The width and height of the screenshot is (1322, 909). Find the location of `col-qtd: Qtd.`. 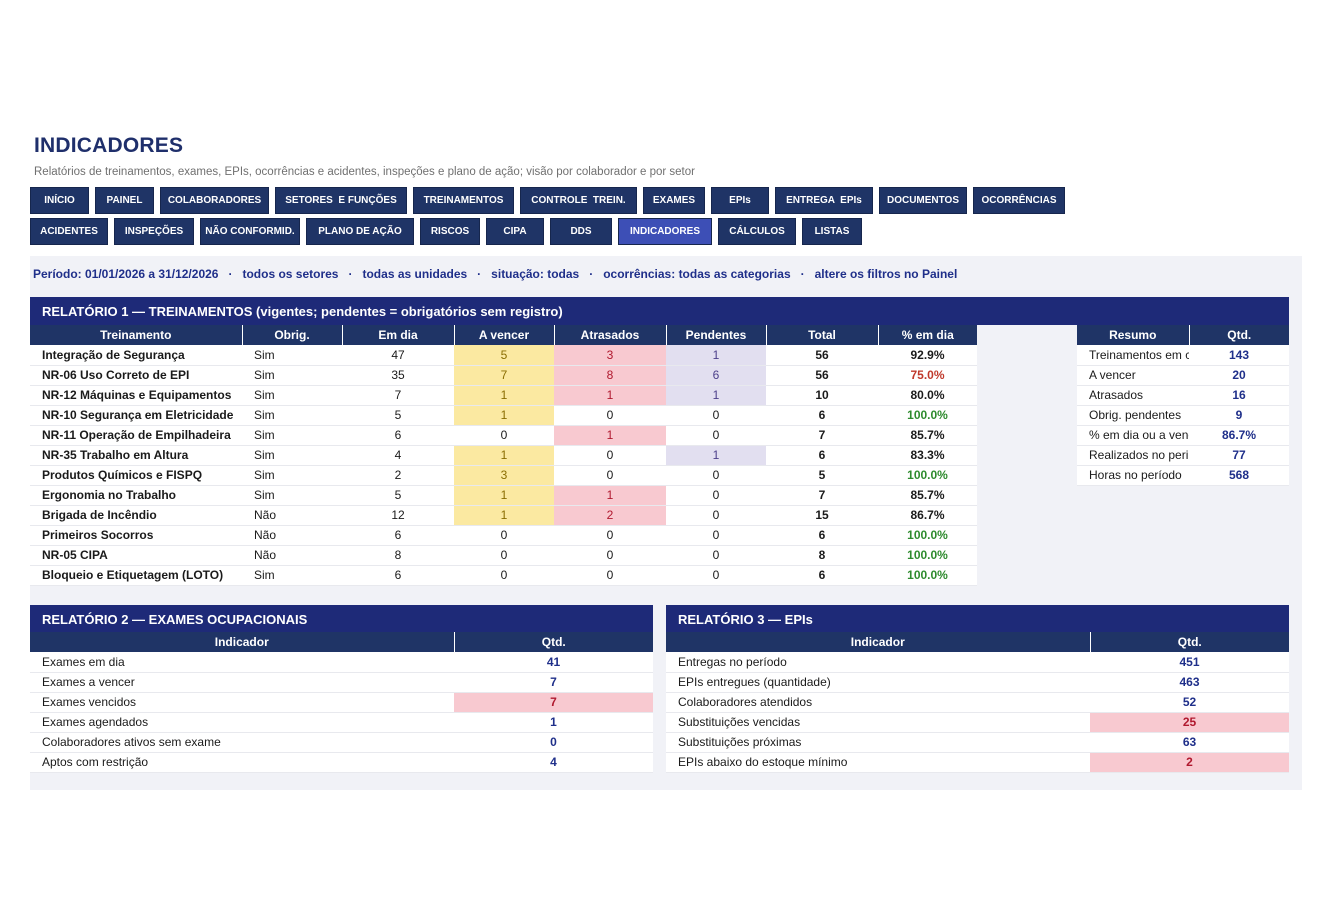

col-qtd: Qtd. is located at coordinates (553, 642).